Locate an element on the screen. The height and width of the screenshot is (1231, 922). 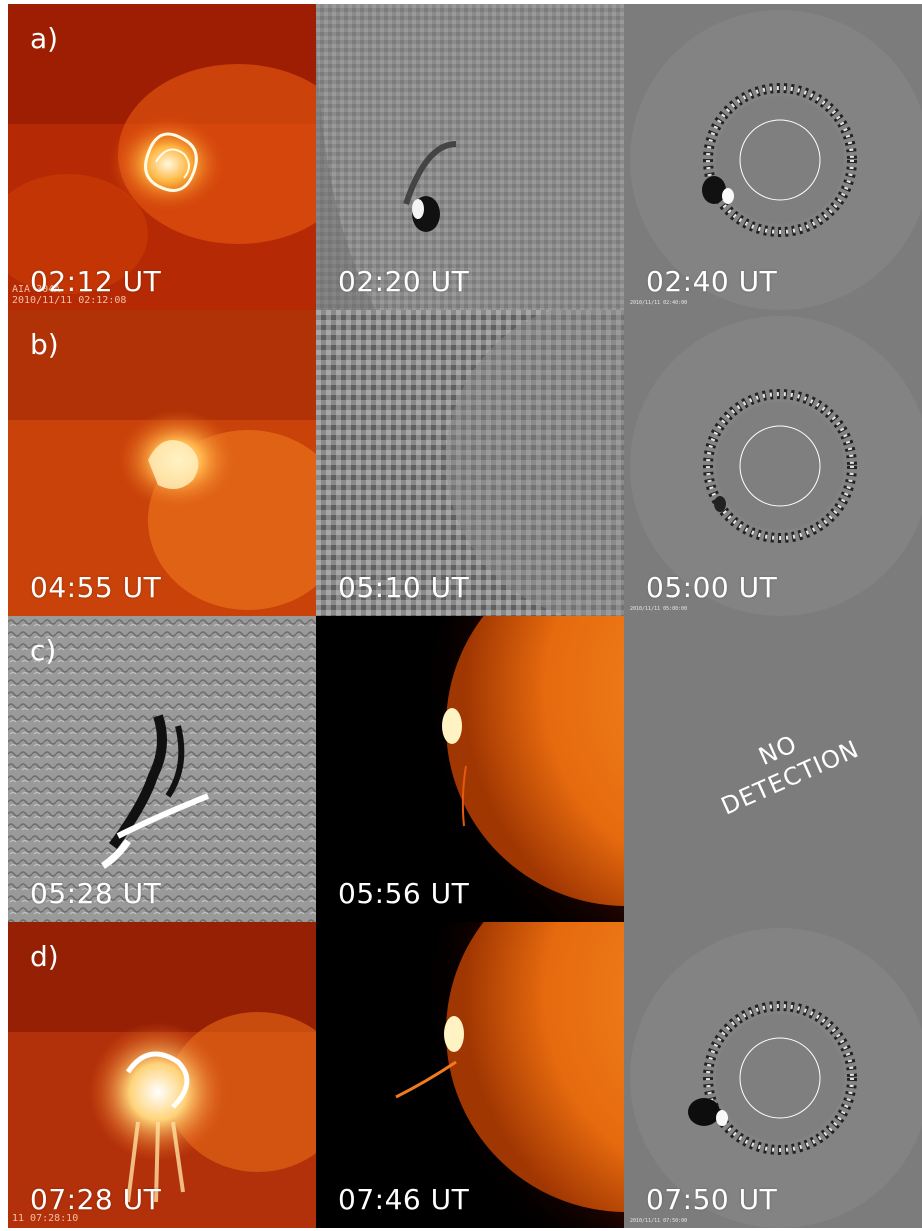
instrument-stamp: 2010/11/11 05:00:00 is located at coordinates (659, 609).